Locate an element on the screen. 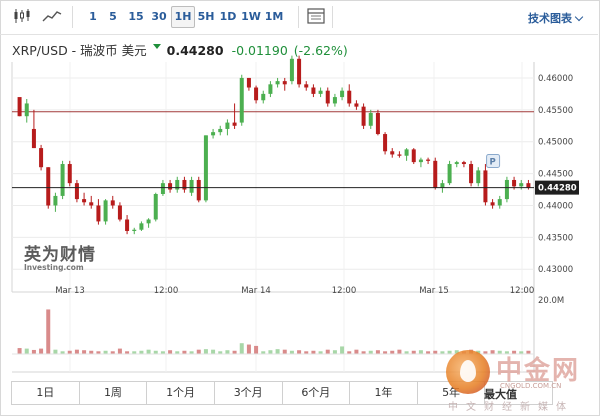  range-6m: 6个月 is located at coordinates (317, 393).